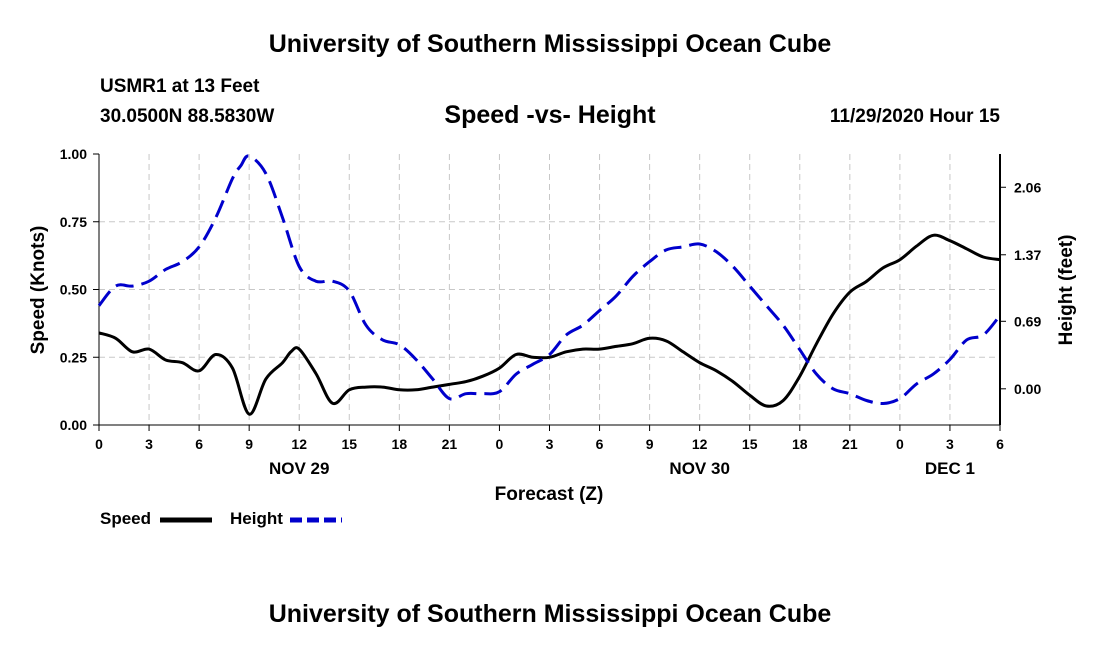  What do you see at coordinates (1066, 290) in the screenshot?
I see `y2-axis-label: Height (feet)` at bounding box center [1066, 290].